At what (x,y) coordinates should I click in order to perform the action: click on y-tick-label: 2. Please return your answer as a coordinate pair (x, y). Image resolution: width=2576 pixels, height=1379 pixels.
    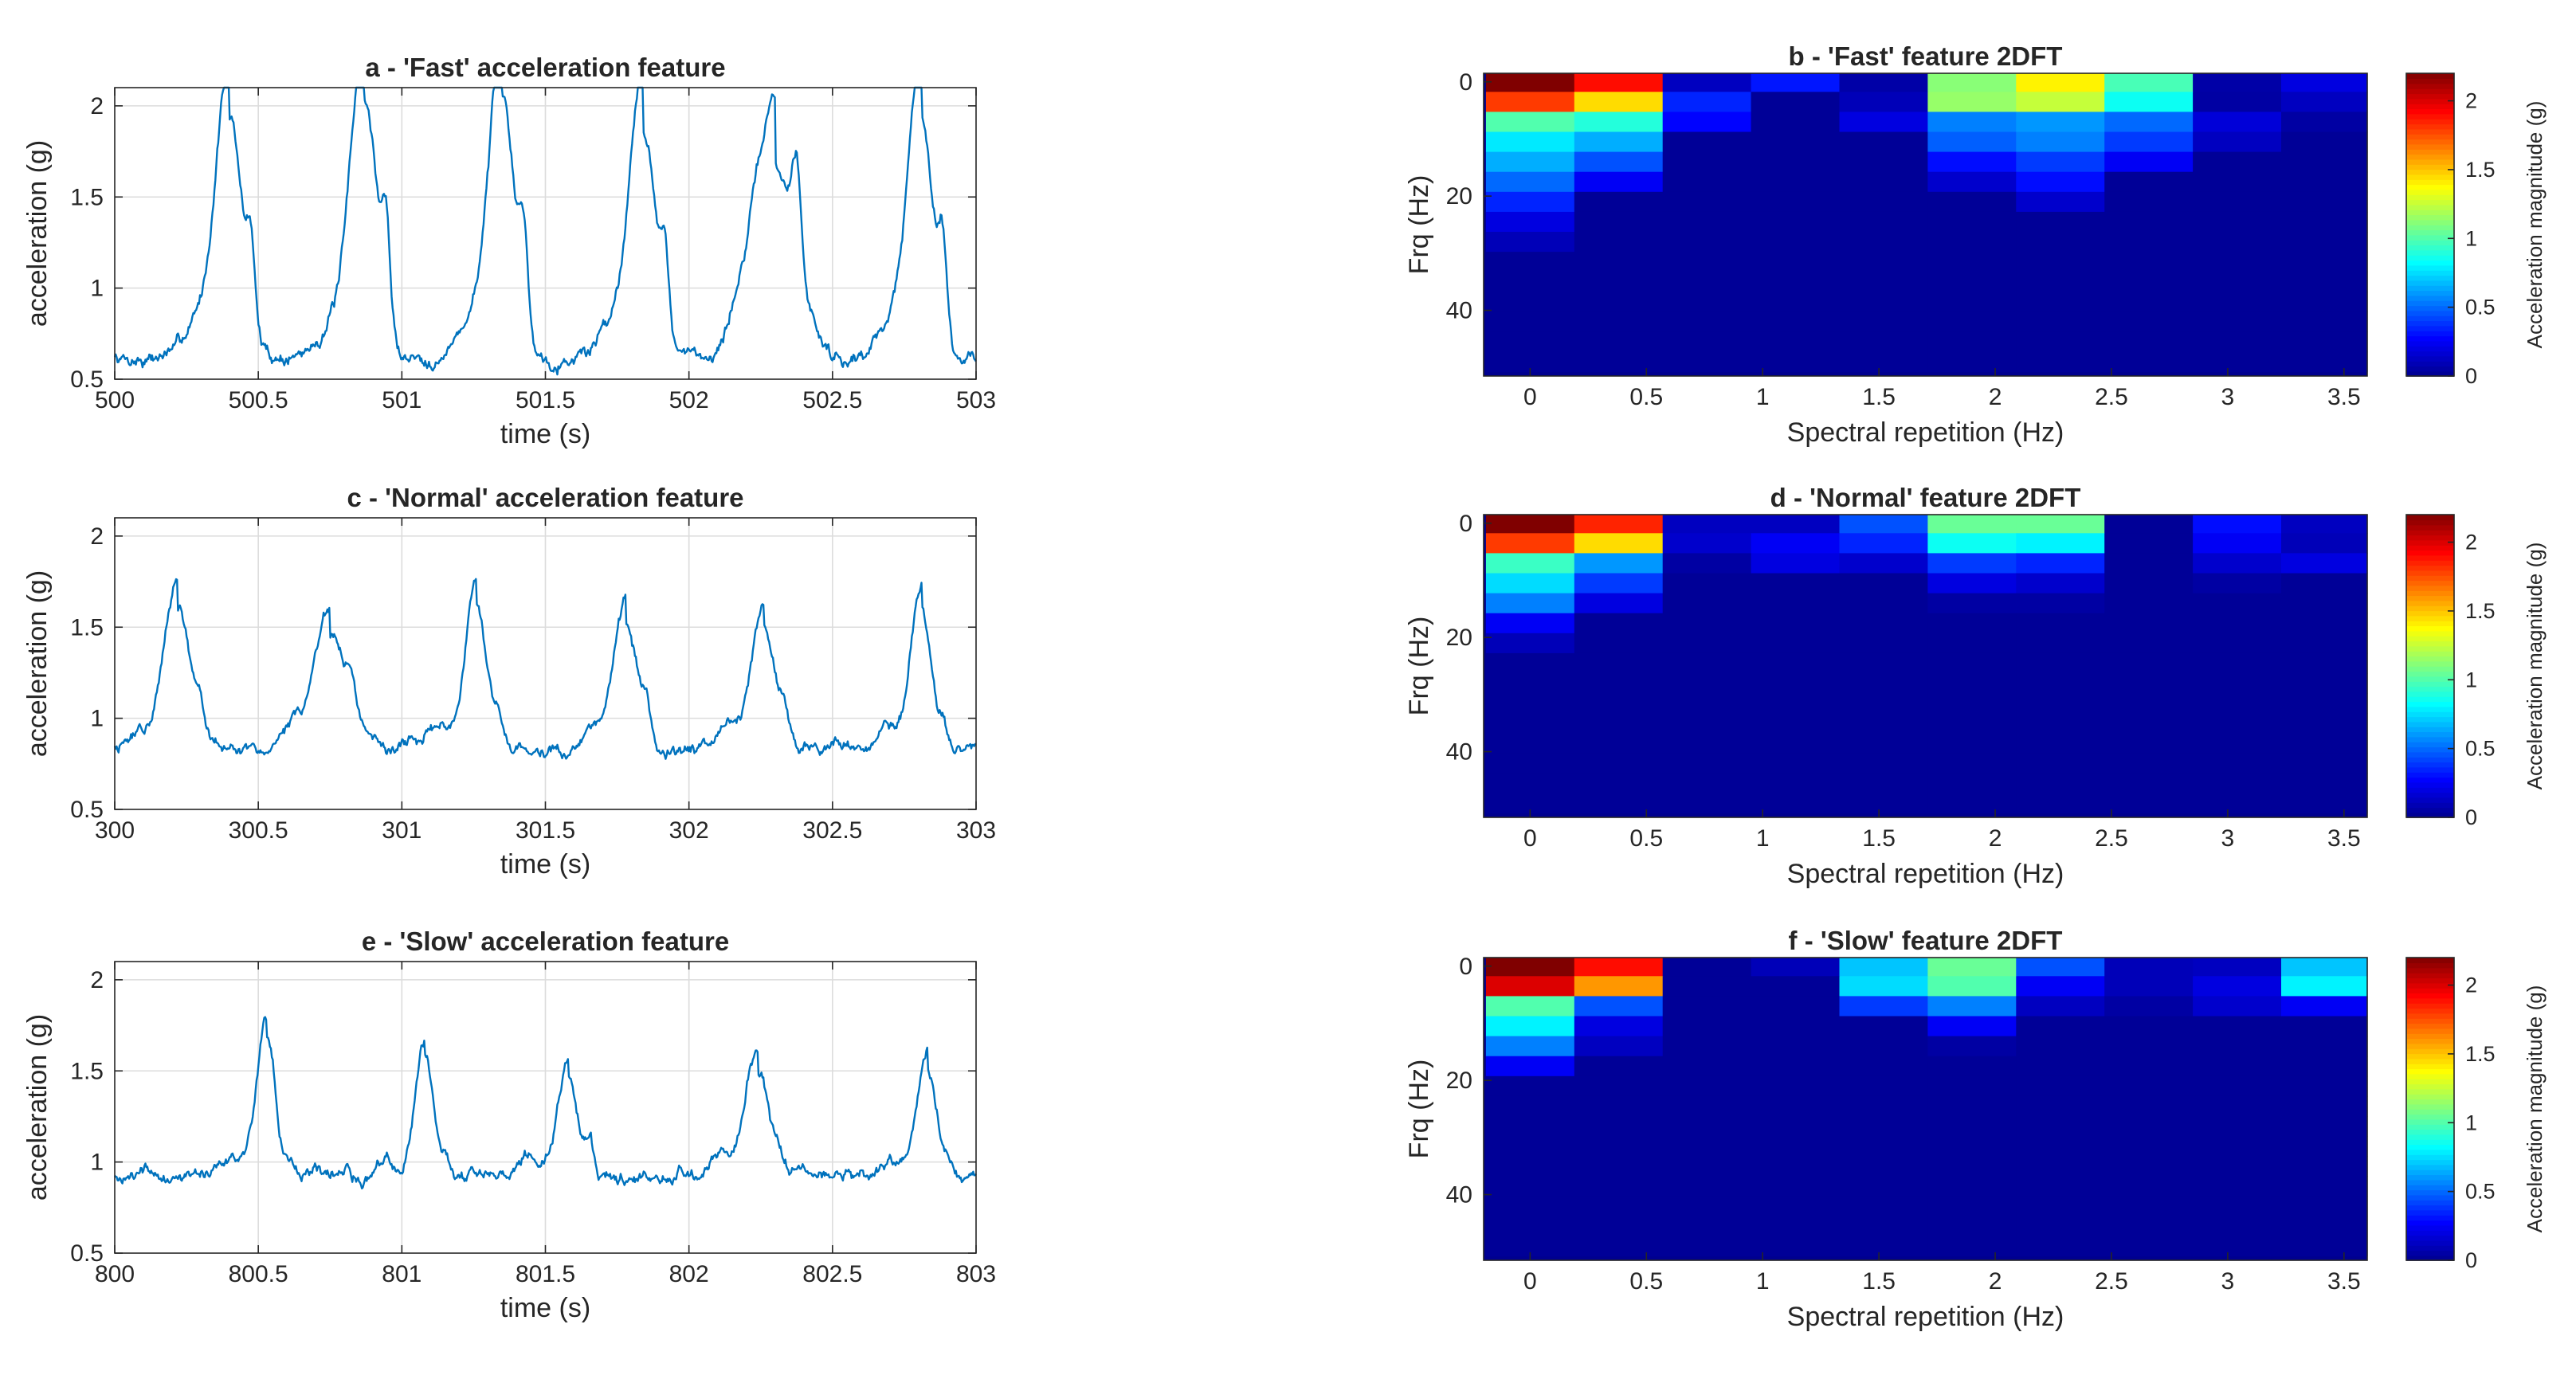
    Looking at the image, I should click on (97, 980).